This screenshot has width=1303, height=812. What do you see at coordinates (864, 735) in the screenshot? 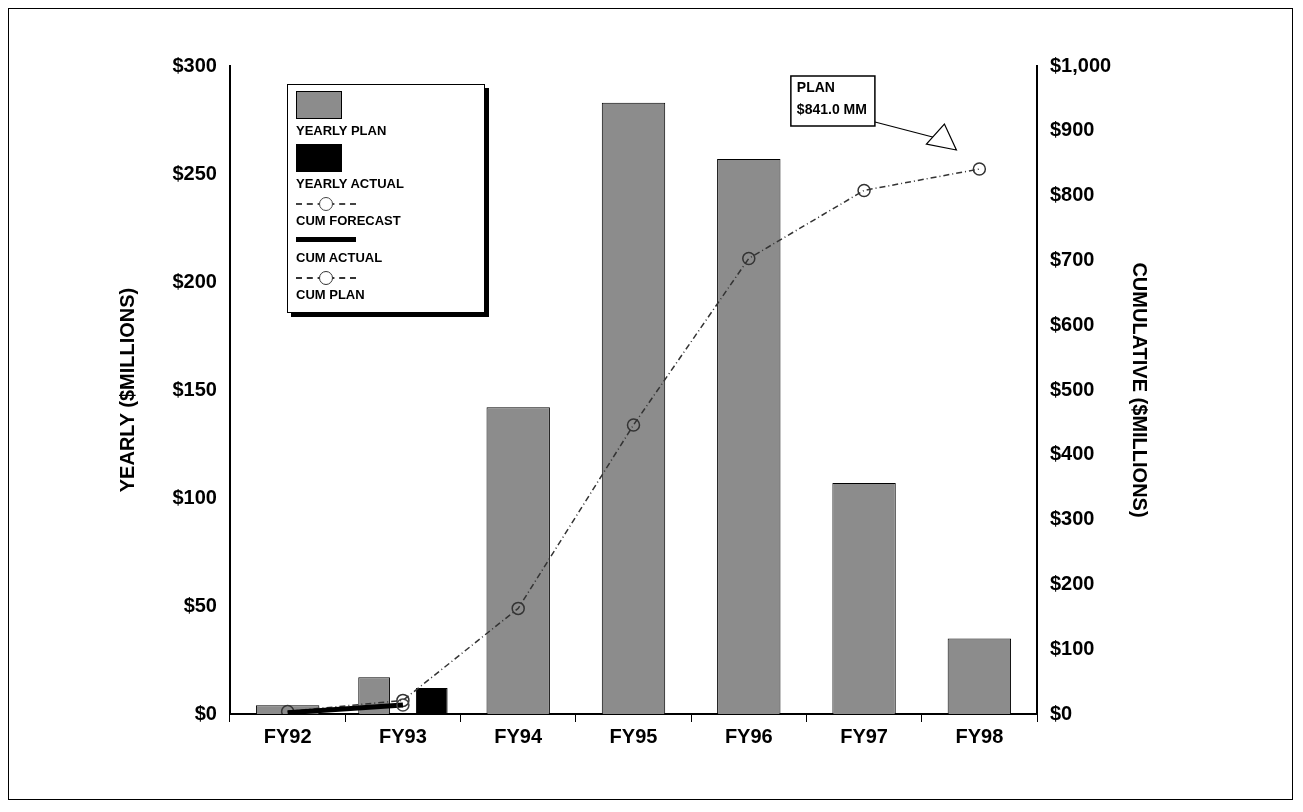
I see `x-tick-label: FY97` at bounding box center [864, 735].